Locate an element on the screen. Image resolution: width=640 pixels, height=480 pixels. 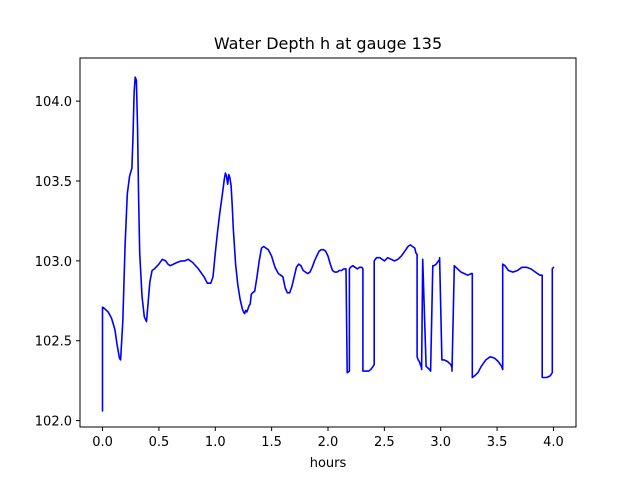
y-tick-label: 103.0 is located at coordinates (53, 262).